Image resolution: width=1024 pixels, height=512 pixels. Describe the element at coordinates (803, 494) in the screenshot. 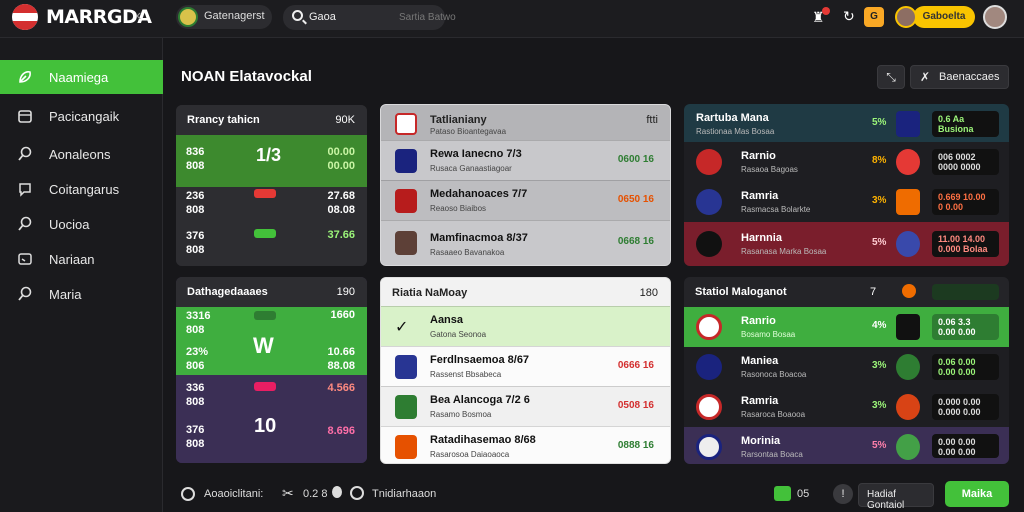

I see `footer-counter: 05` at that location.